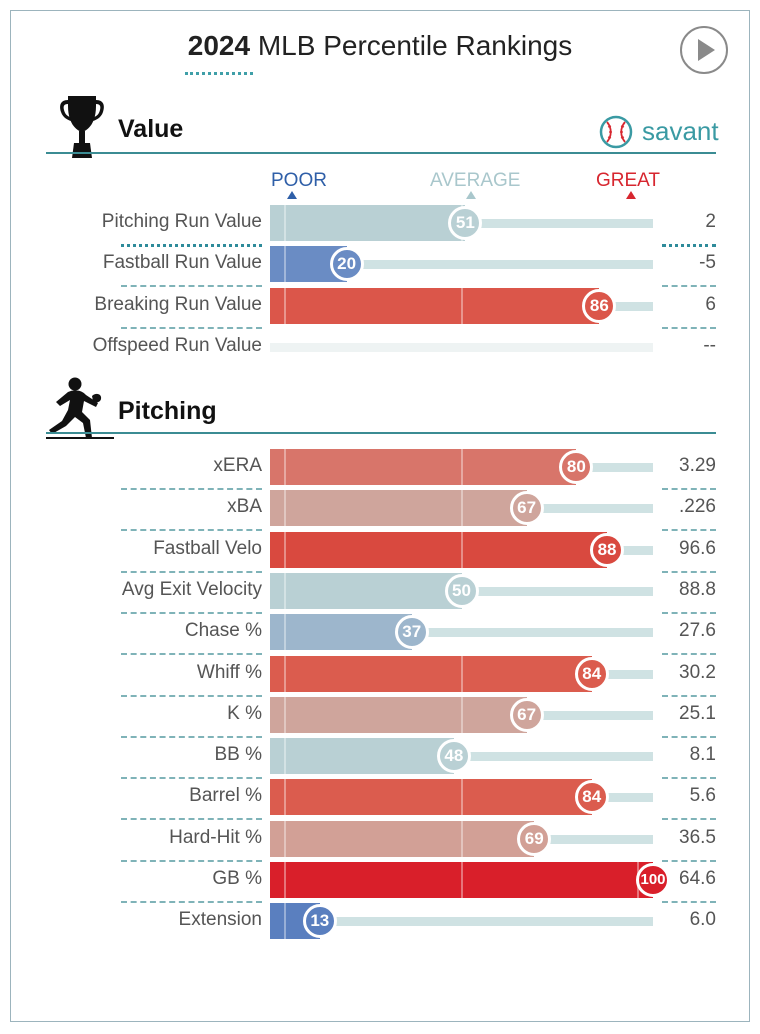 Image resolution: width=760 pixels, height=1034 pixels. I want to click on metric-row: Breaking Run Value 6 86, so click(380, 306).